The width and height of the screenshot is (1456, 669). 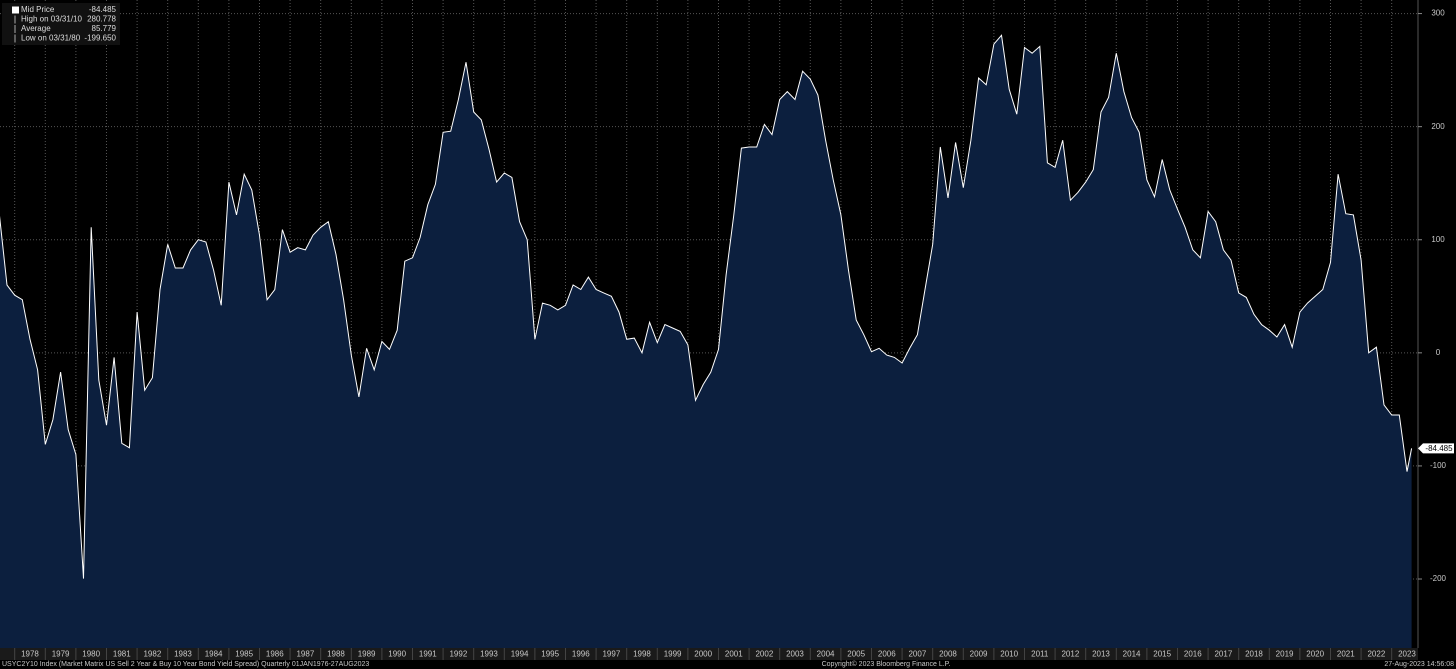 What do you see at coordinates (1438, 13) in the screenshot?
I see `y-tick-label: 300` at bounding box center [1438, 13].